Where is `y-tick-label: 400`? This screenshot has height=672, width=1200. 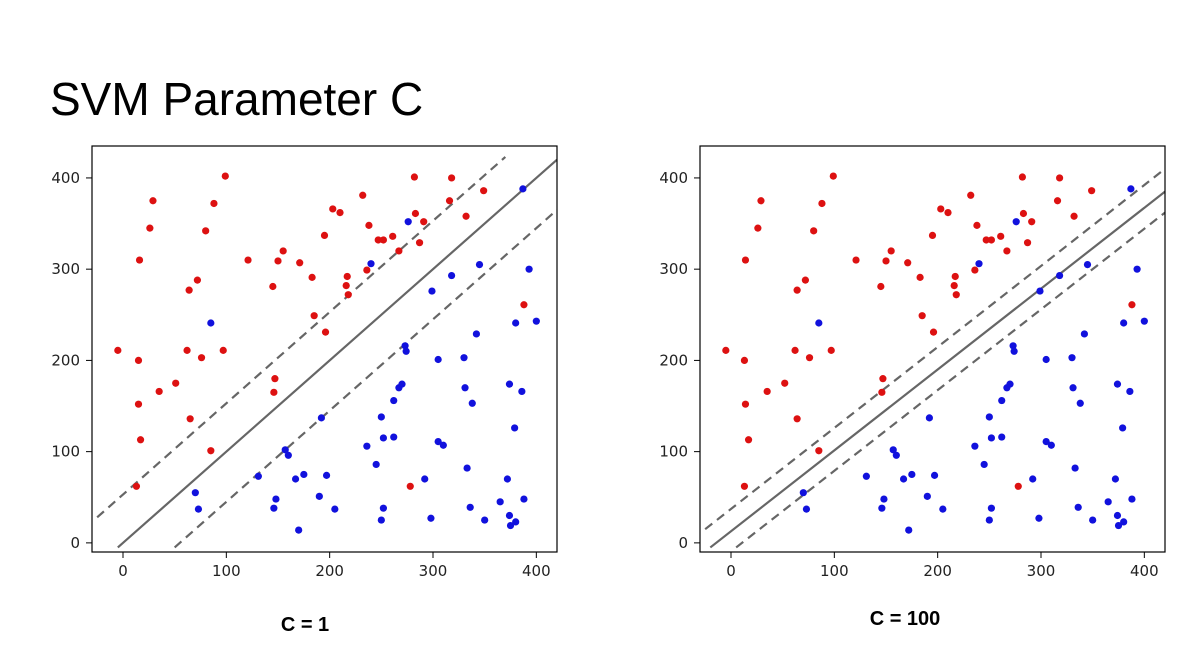
y-tick-label: 400 is located at coordinates (673, 178).